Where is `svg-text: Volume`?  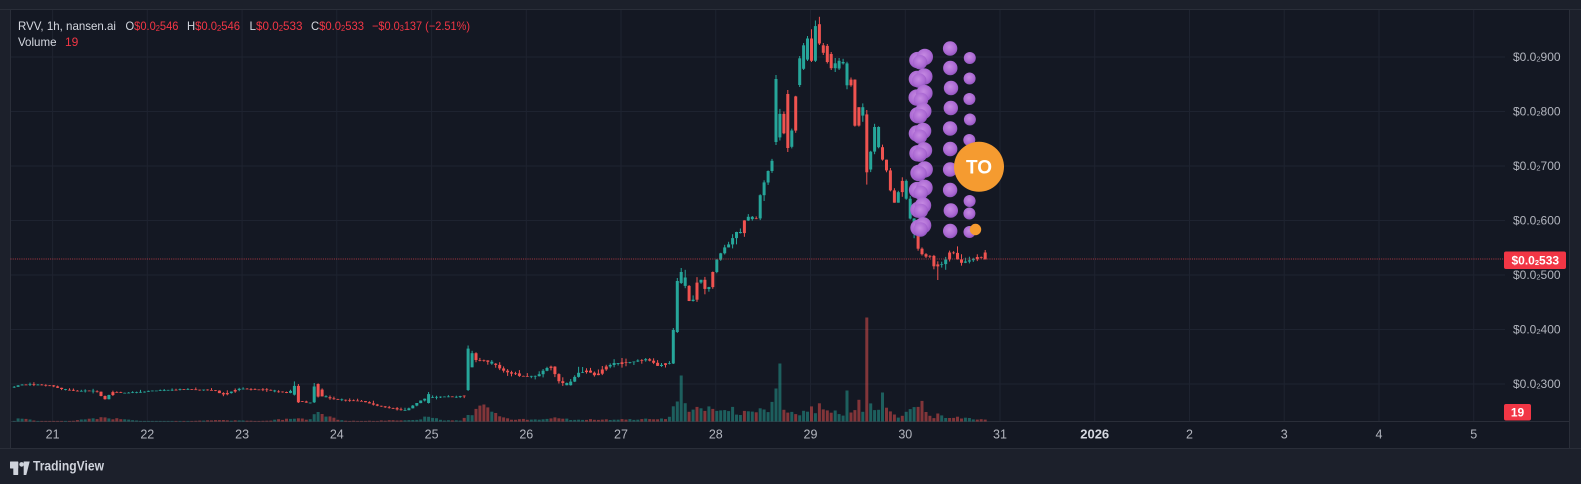 svg-text: Volume is located at coordinates (37, 42).